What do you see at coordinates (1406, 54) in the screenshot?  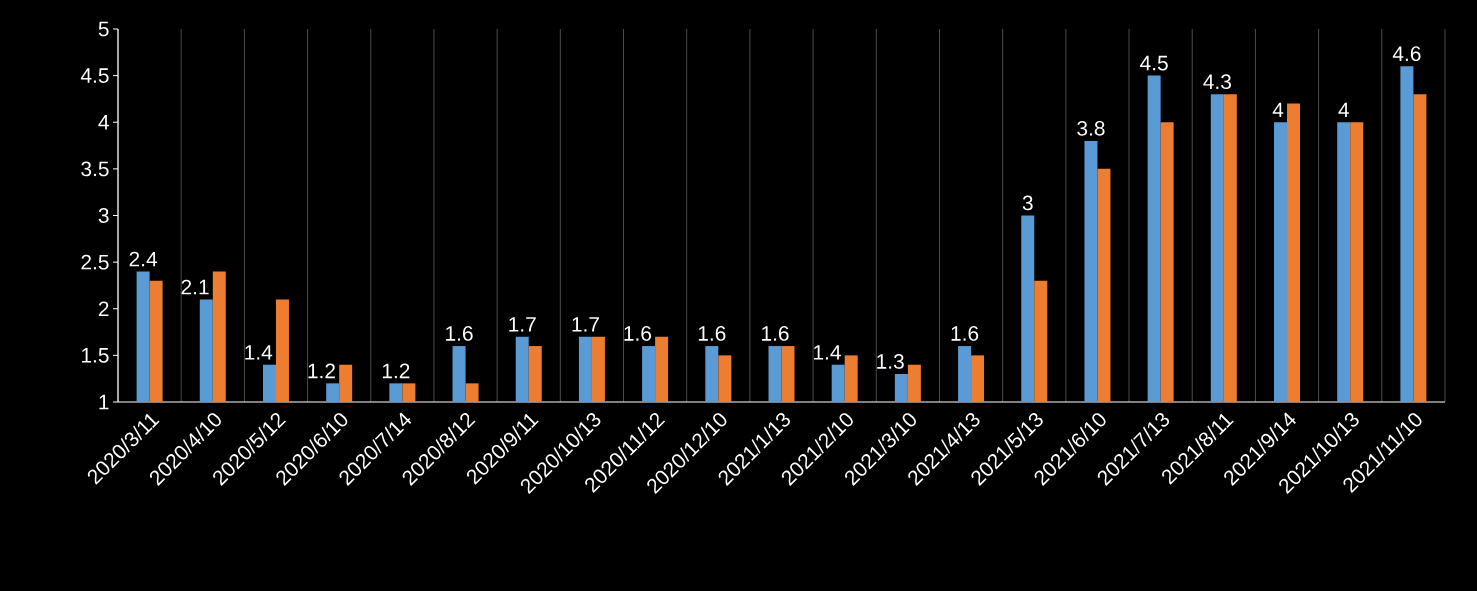 I see `data-label: 4.6` at bounding box center [1406, 54].